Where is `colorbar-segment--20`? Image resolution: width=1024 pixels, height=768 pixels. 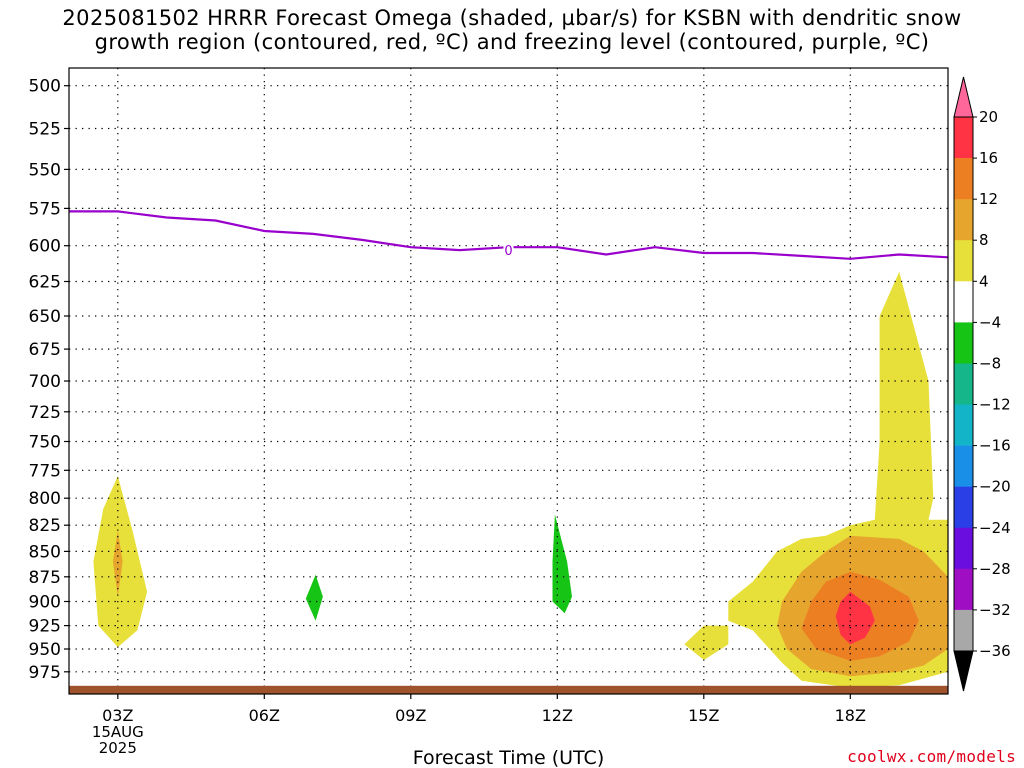 colorbar-segment--20 is located at coordinates (963, 466).